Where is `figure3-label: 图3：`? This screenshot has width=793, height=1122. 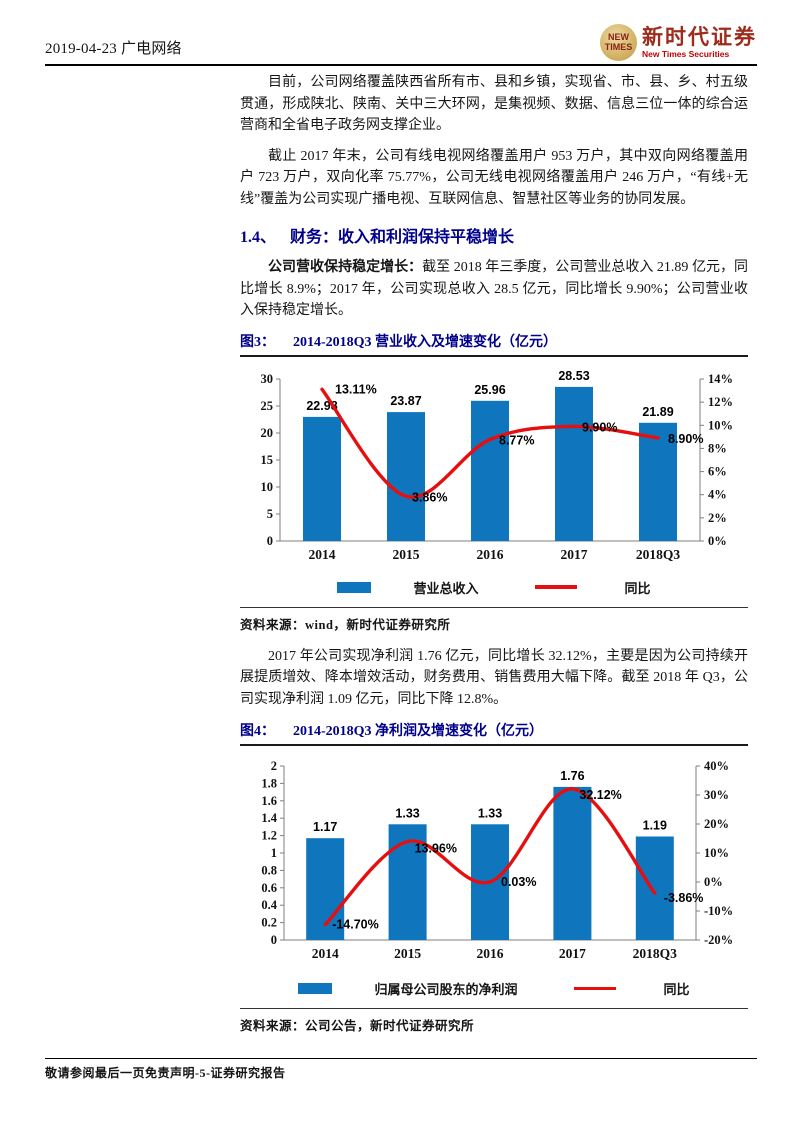 figure3-label: 图3： is located at coordinates (257, 342).